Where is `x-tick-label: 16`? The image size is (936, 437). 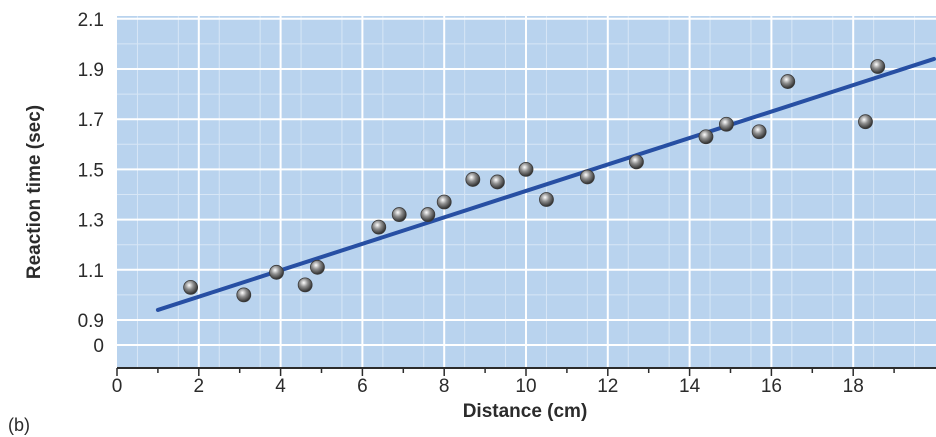 x-tick-label: 16 is located at coordinates (771, 386).